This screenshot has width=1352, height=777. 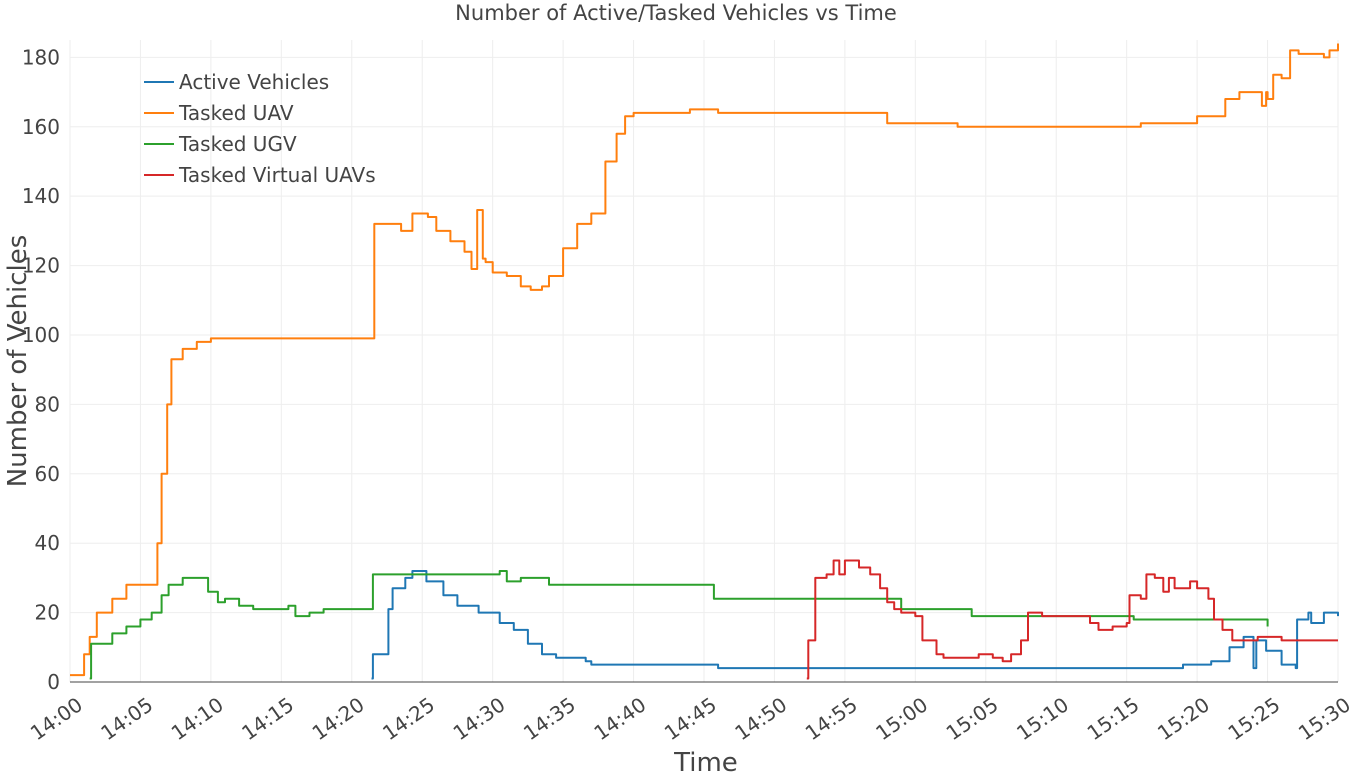 I want to click on x-tick-label: 15:30, so click(x=1323, y=718).